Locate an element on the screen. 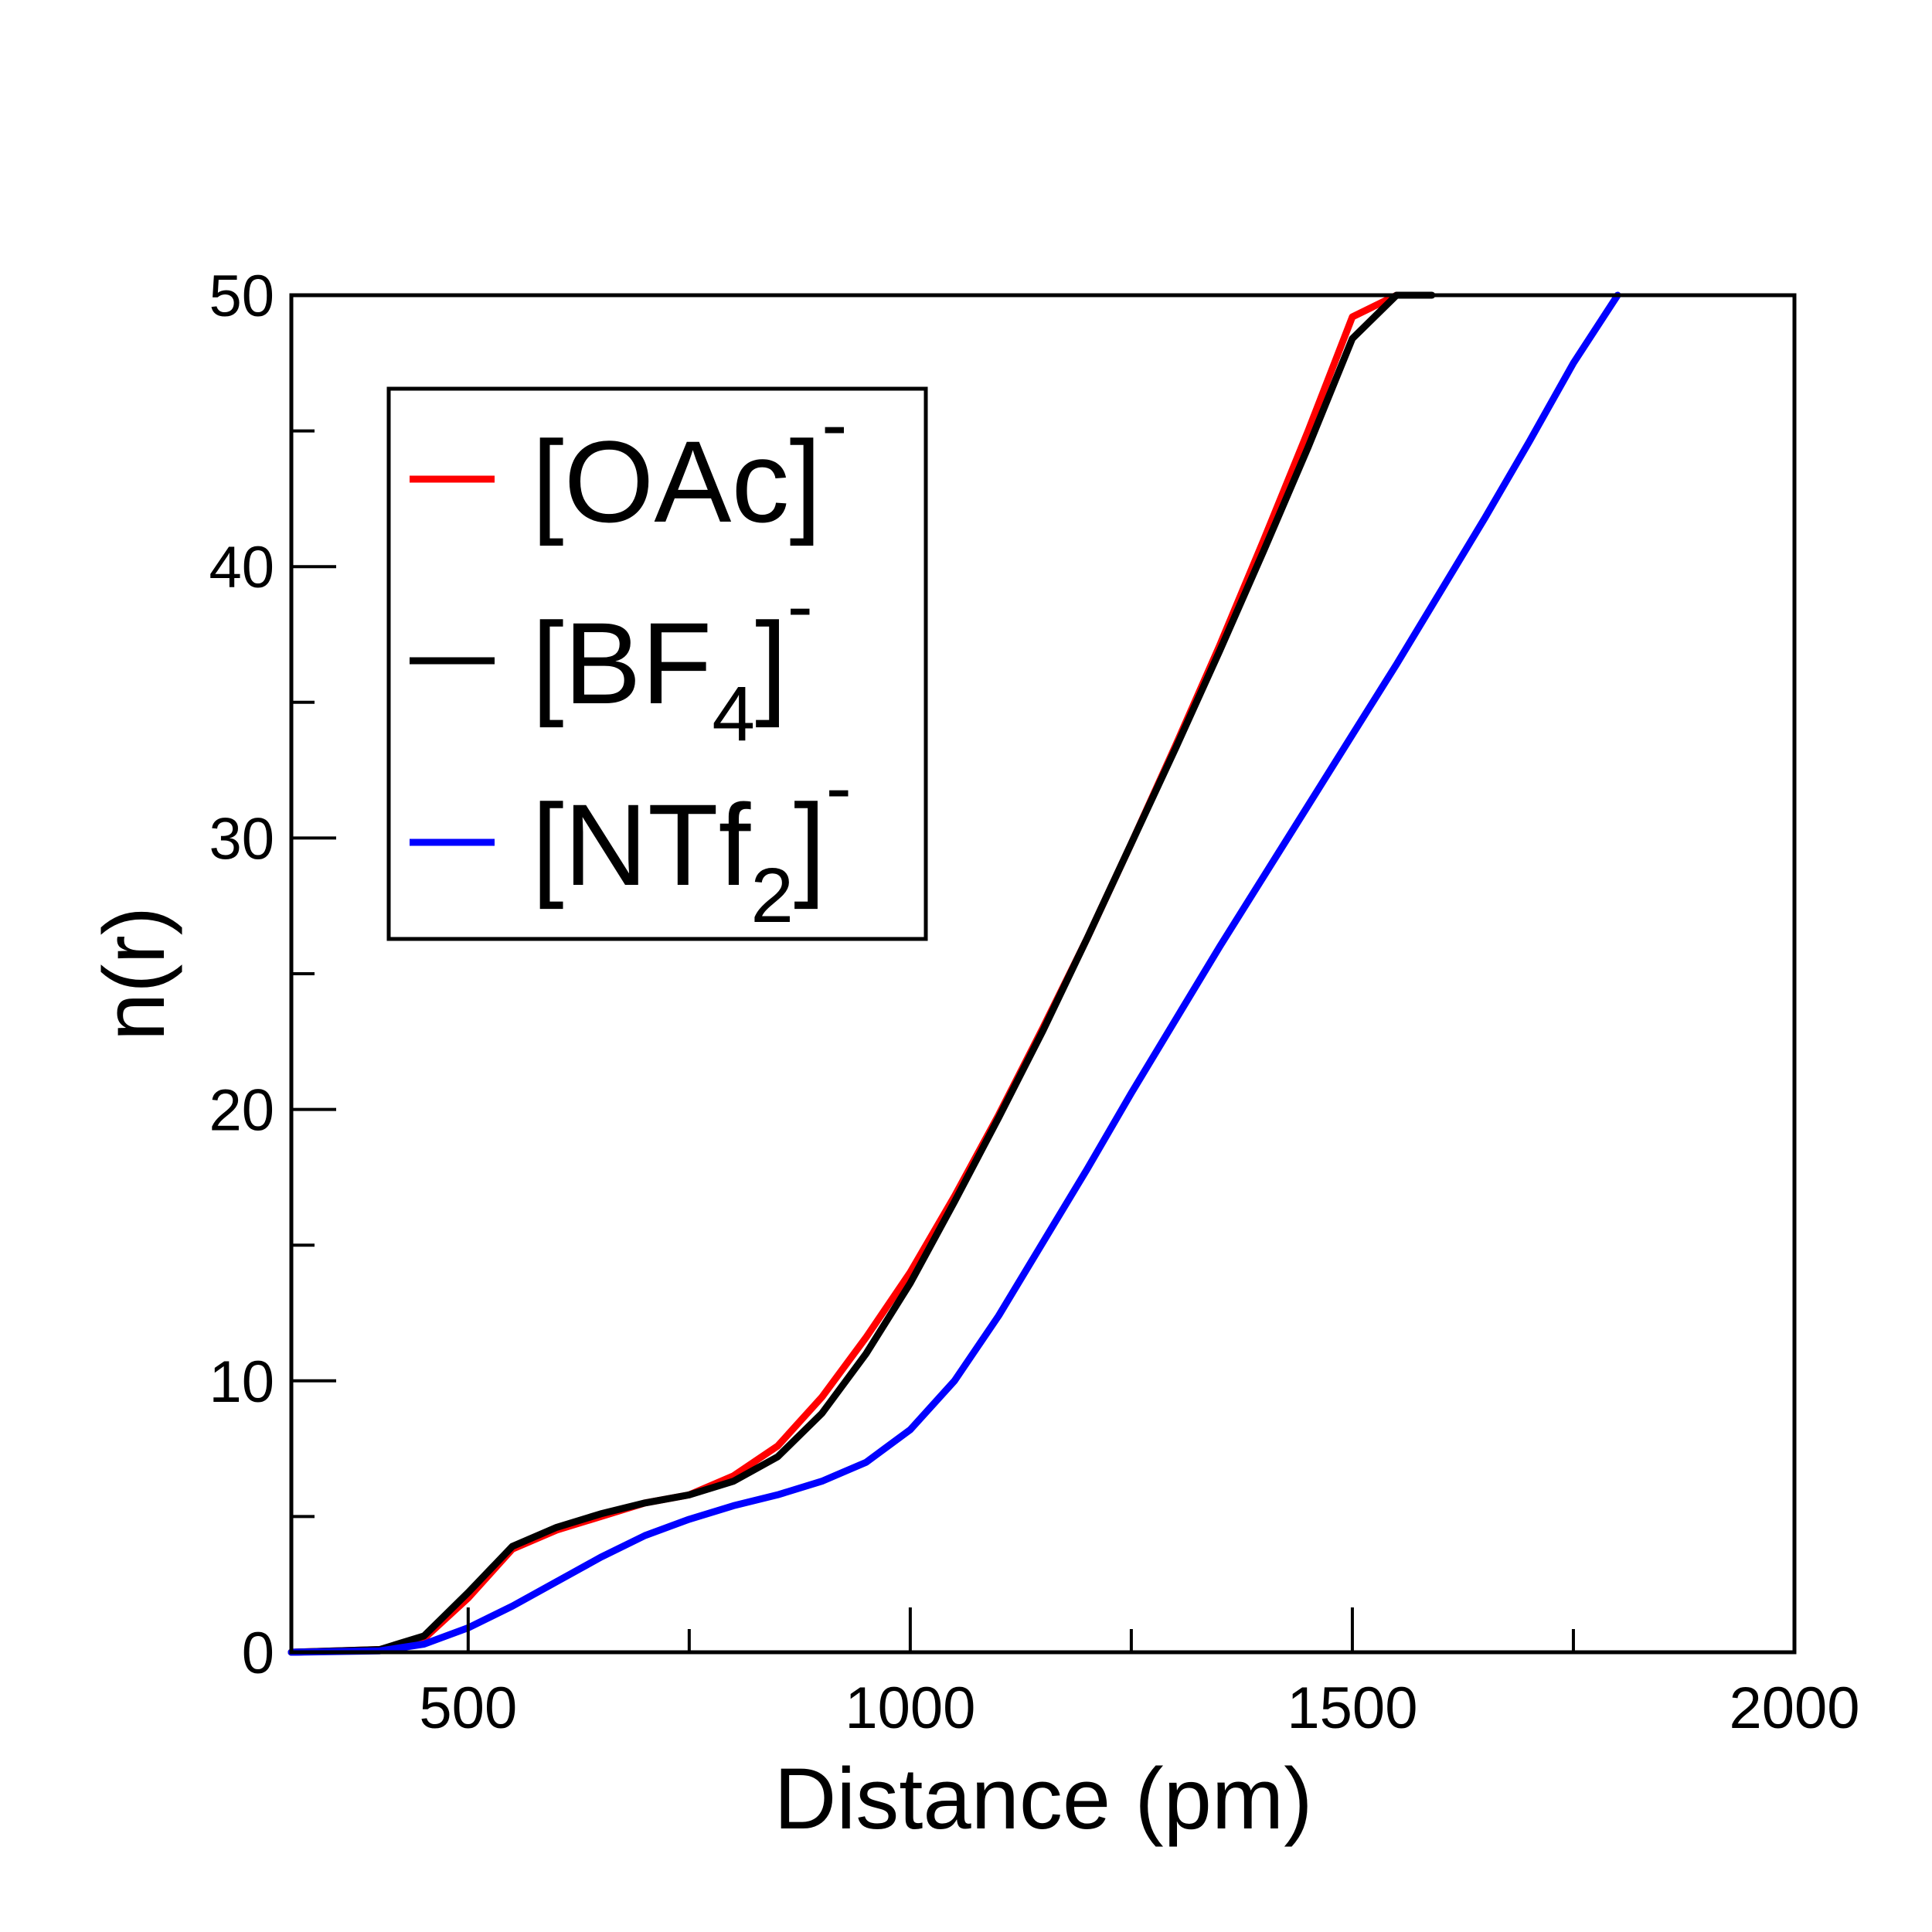  legend-entry-1: [BF4]- is located at coordinates (611, 660).